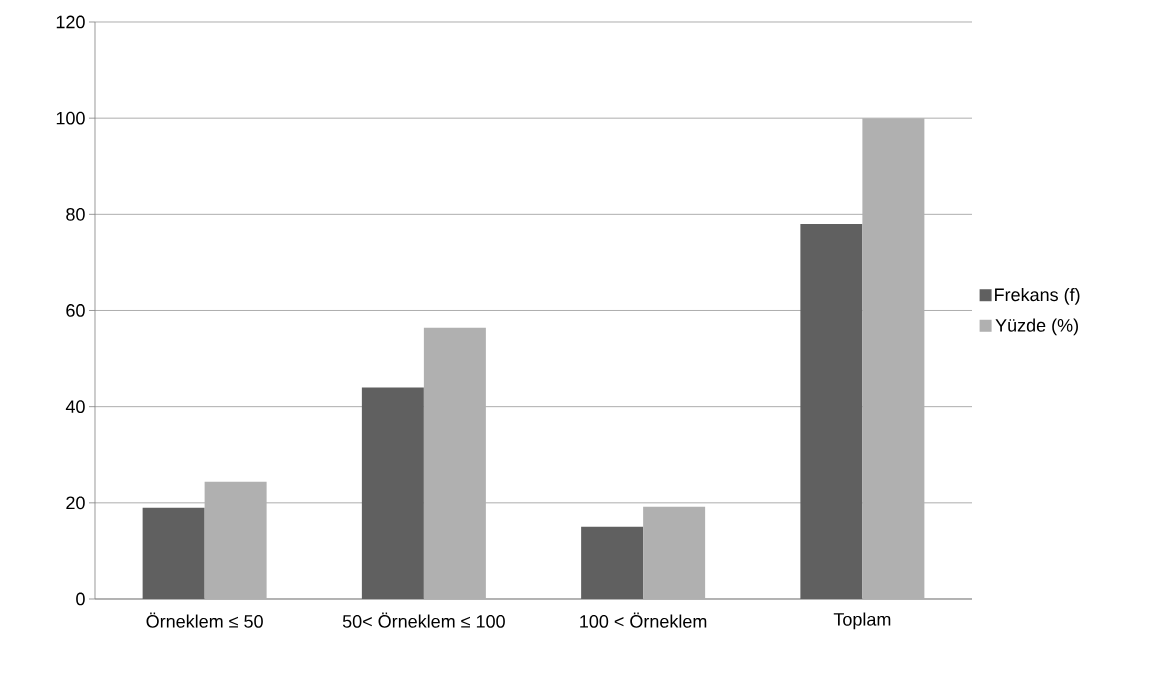  Describe the element at coordinates (75, 503) in the screenshot. I see `y-tick-label: 20` at that location.